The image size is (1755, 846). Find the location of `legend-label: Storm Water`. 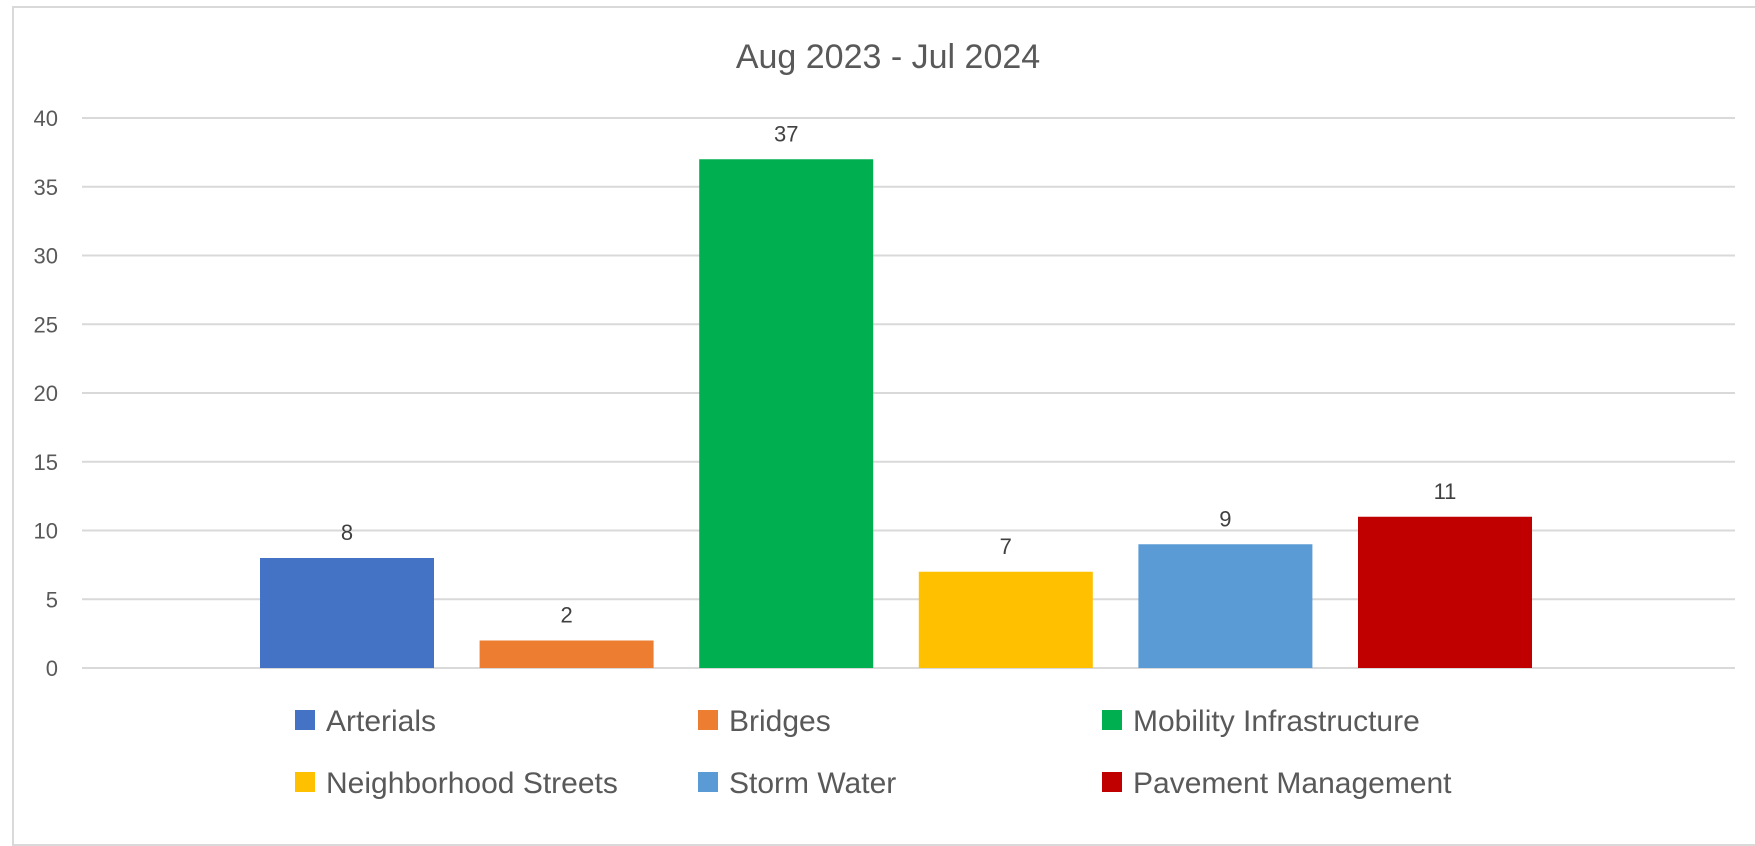

legend-label: Storm Water is located at coordinates (812, 783).